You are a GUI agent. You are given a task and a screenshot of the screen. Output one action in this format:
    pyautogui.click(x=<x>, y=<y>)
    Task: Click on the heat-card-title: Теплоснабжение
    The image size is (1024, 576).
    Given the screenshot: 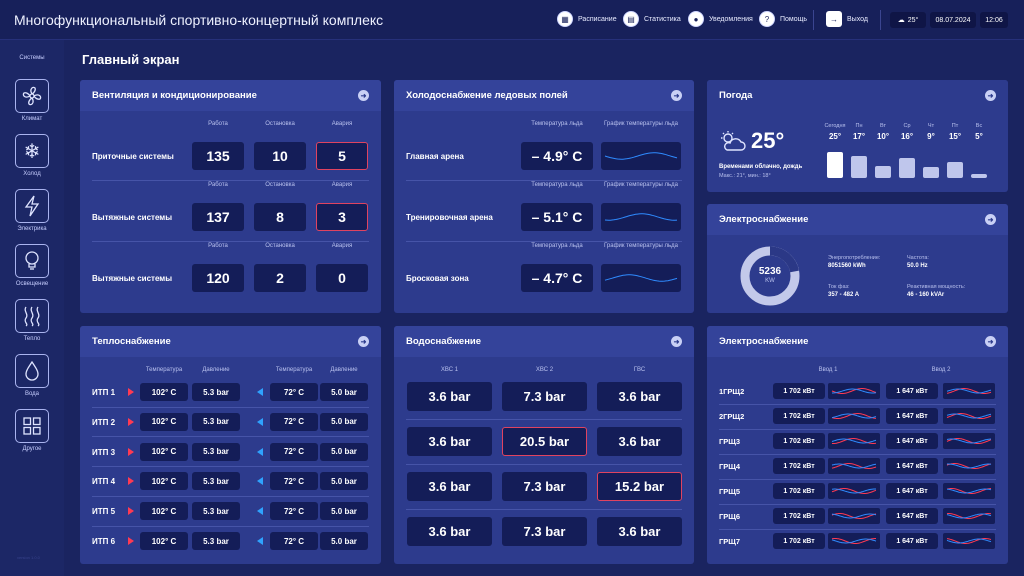 What is the action you would take?
    pyautogui.click(x=131, y=341)
    